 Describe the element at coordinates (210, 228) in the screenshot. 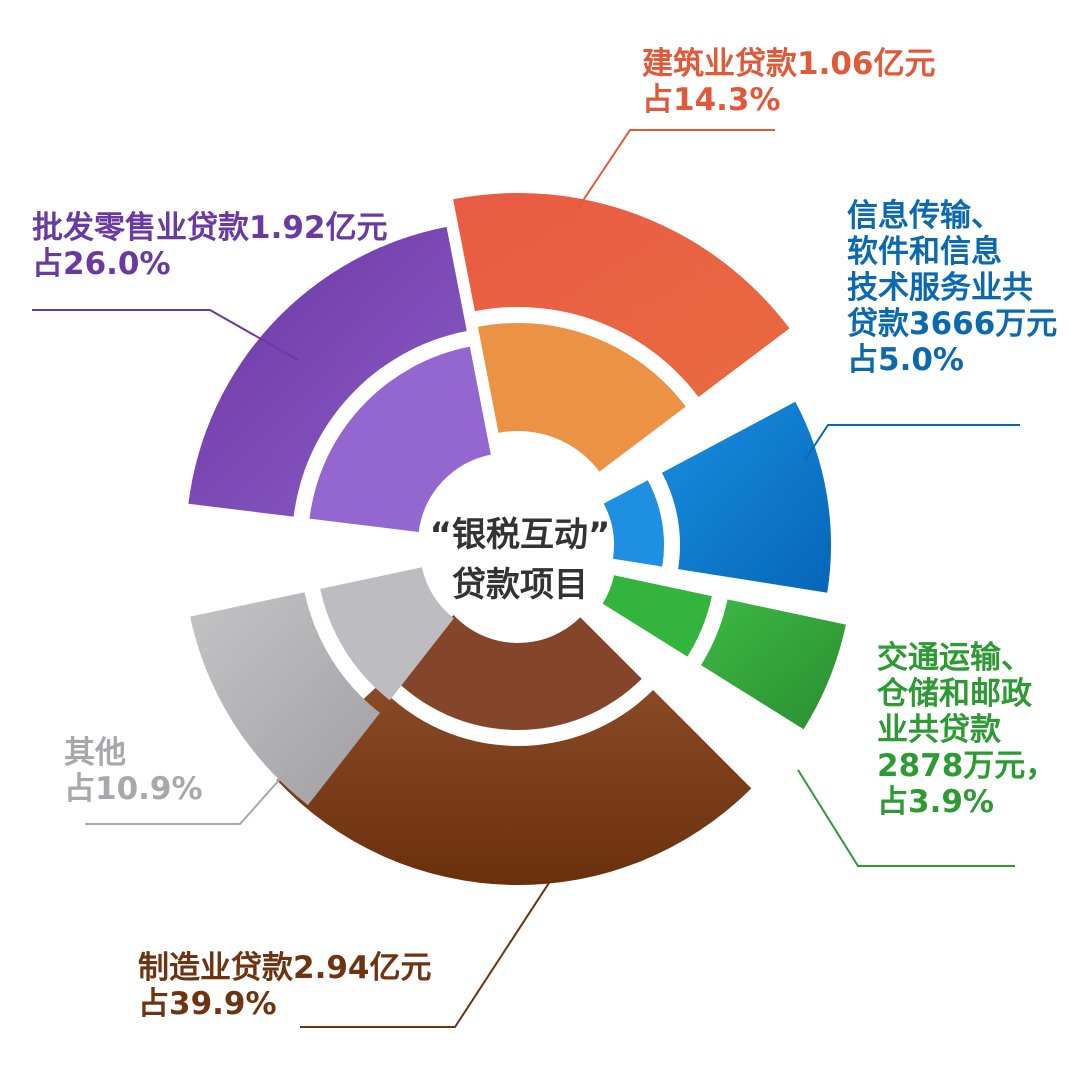

I see `slice-label-line: 批发零售业贷款1.92亿元` at that location.